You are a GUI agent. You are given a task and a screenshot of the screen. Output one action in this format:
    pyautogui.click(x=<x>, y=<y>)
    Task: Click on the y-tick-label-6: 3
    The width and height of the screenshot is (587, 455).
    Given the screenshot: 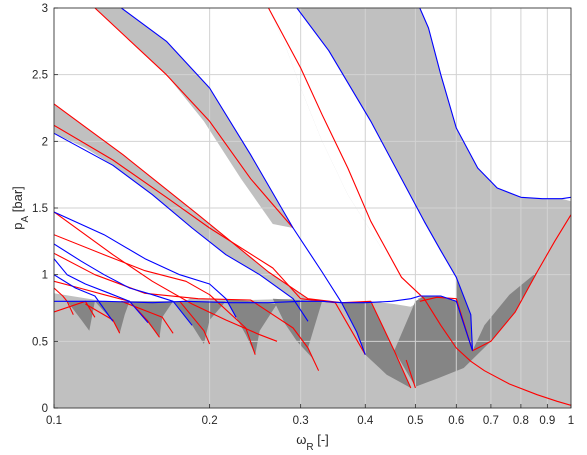 What is the action you would take?
    pyautogui.click(x=45, y=9)
    